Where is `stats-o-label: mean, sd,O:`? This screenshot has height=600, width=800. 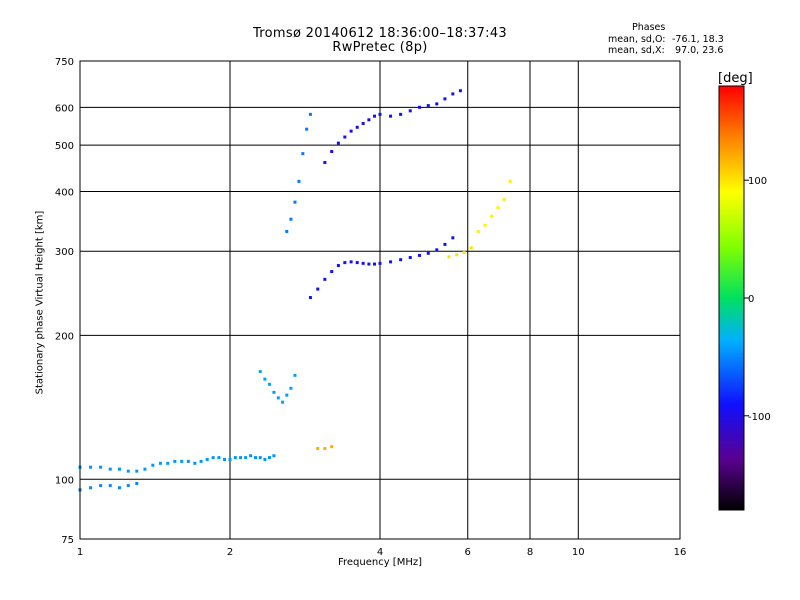
stats-o-label: mean, sd,O: is located at coordinates (637, 39).